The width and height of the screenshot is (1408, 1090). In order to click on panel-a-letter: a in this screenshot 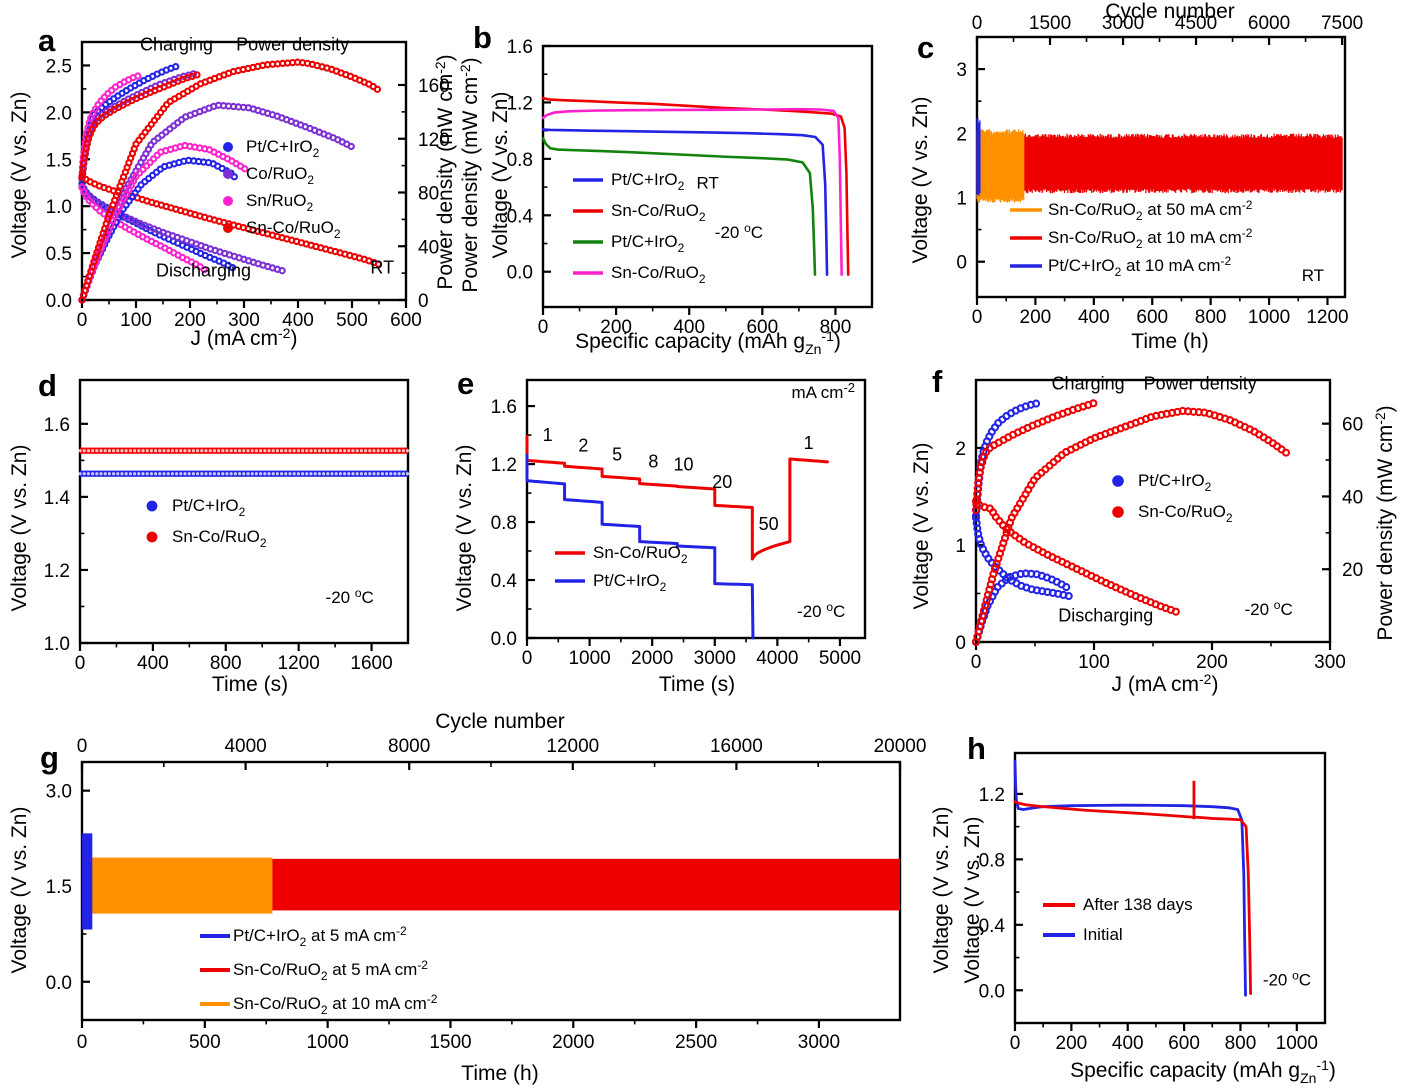, I will do `click(47, 40)`.